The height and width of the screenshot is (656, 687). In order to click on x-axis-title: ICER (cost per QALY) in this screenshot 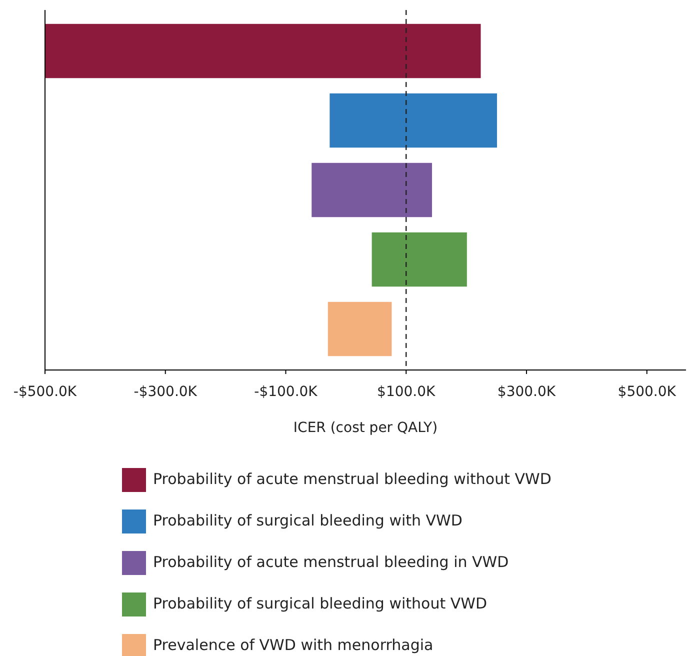, I will do `click(365, 428)`.